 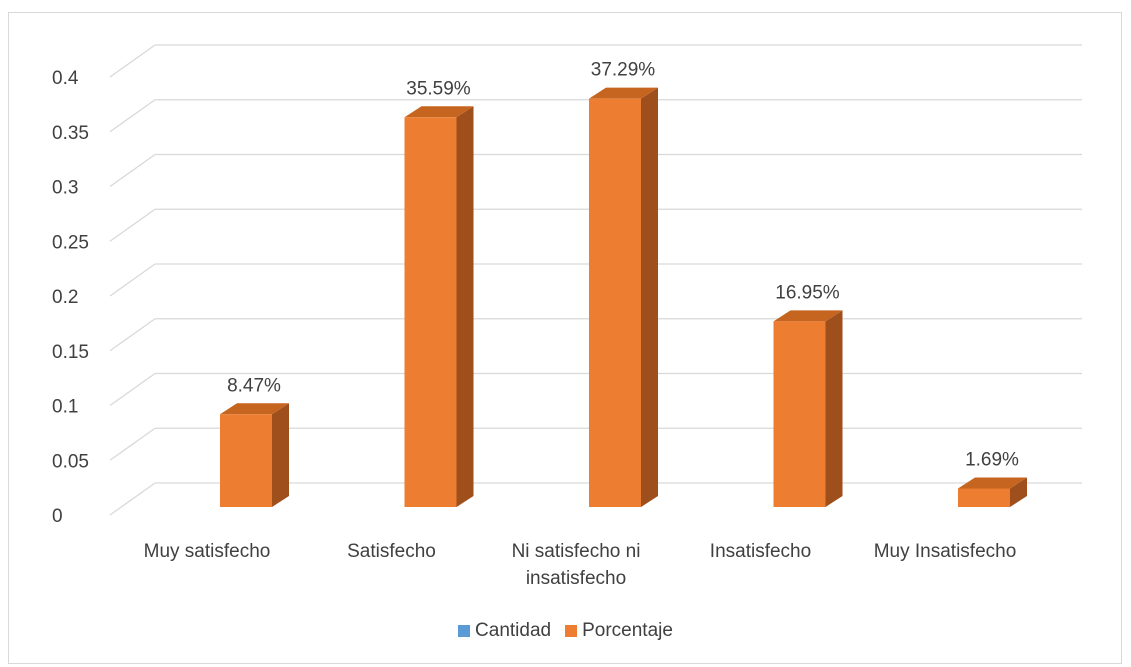 I want to click on x-category-label: Satisfecho, so click(x=391, y=551).